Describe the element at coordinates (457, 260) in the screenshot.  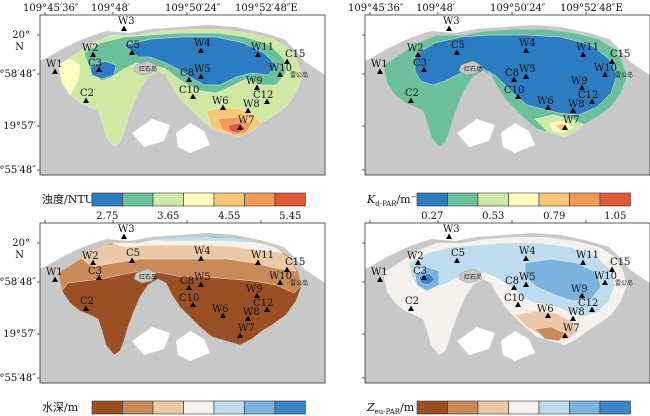
I see `station-marker-c5` at that location.